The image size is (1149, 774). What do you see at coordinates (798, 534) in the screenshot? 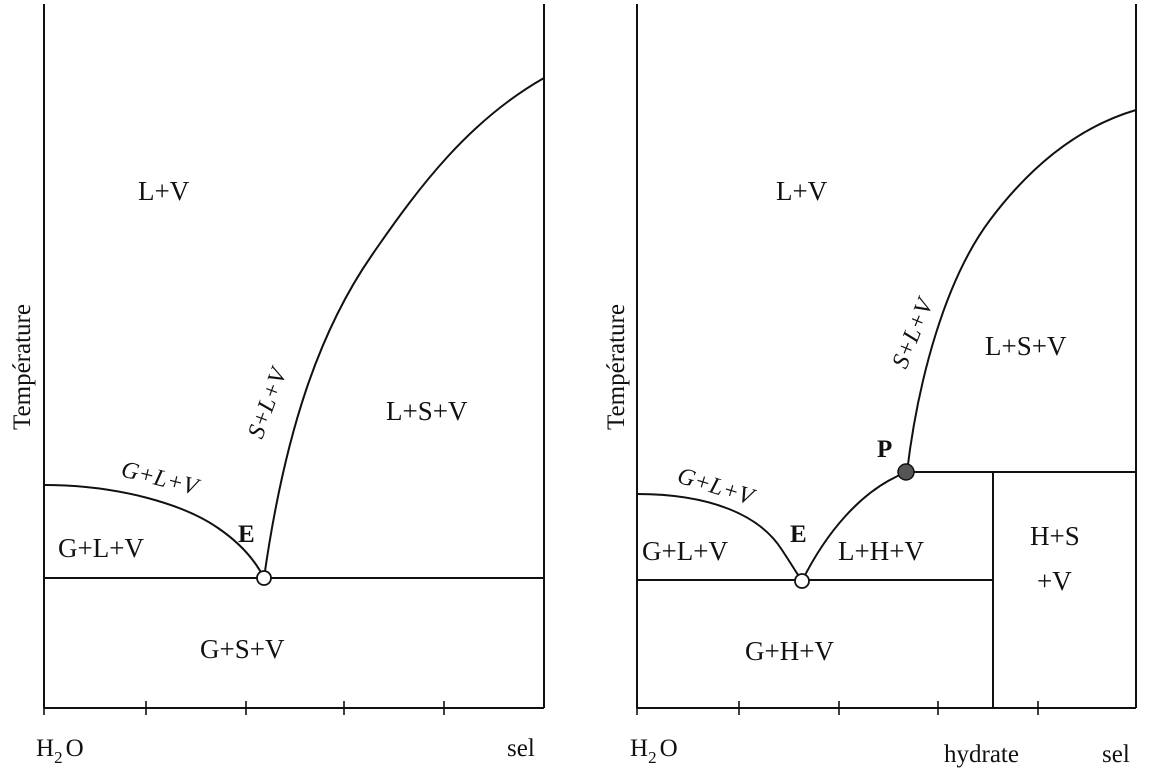
I see `right-point-E-label: E` at bounding box center [798, 534].